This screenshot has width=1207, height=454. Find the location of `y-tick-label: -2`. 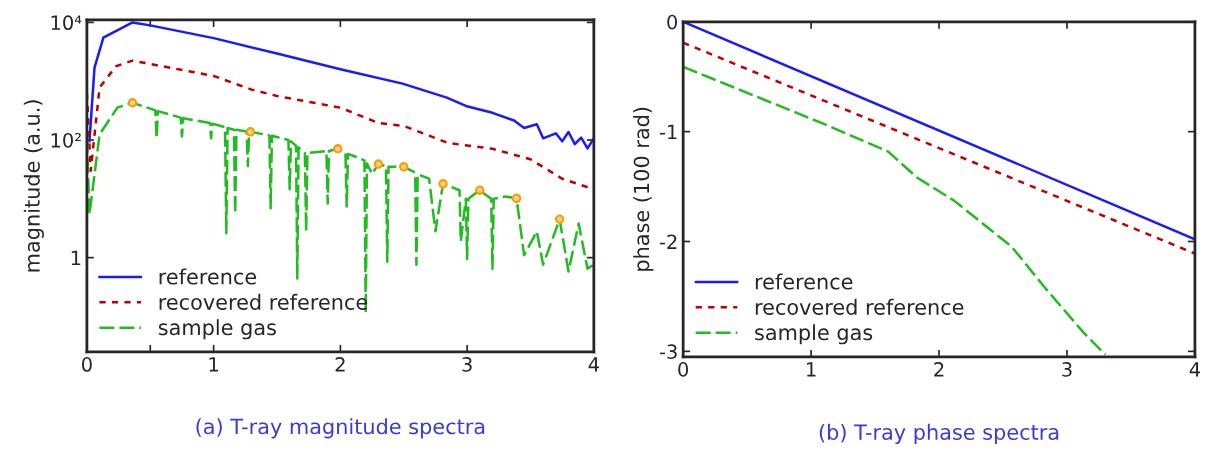

y-tick-label: -2 is located at coordinates (668, 241).